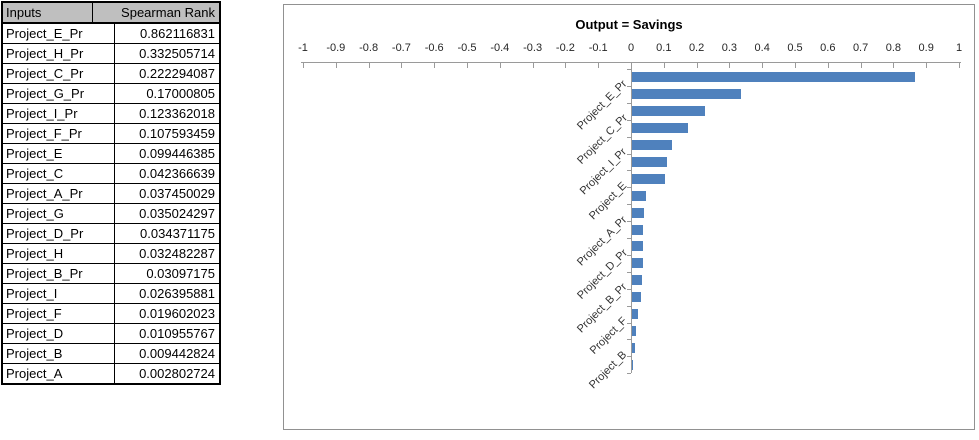 This screenshot has width=979, height=440. I want to click on chart-title: Output = Savings, so click(629, 24).